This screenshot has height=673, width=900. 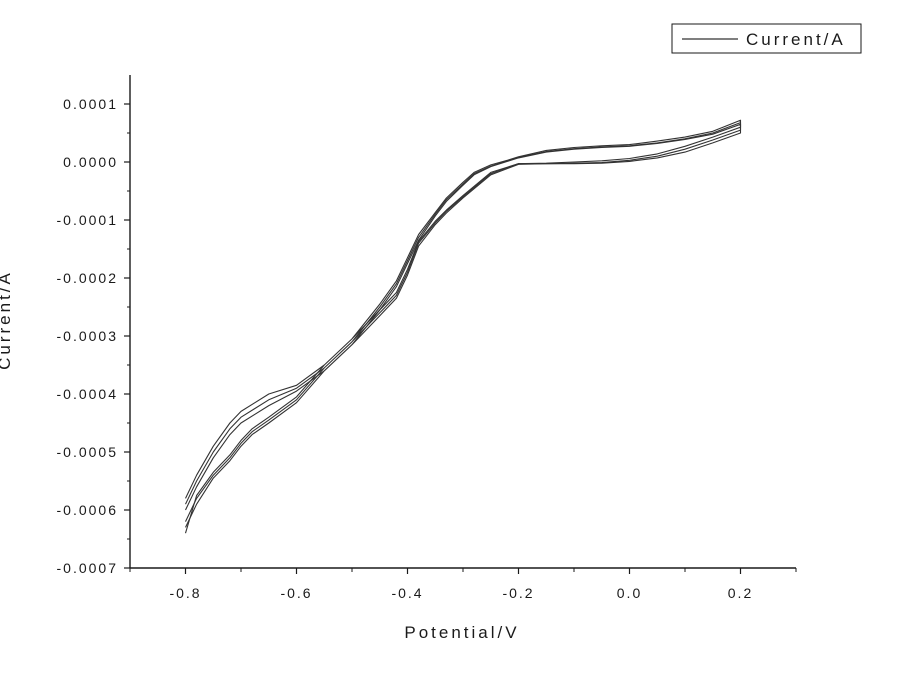 What do you see at coordinates (87, 568) in the screenshot?
I see `y-tick-label: -0.0007` at bounding box center [87, 568].